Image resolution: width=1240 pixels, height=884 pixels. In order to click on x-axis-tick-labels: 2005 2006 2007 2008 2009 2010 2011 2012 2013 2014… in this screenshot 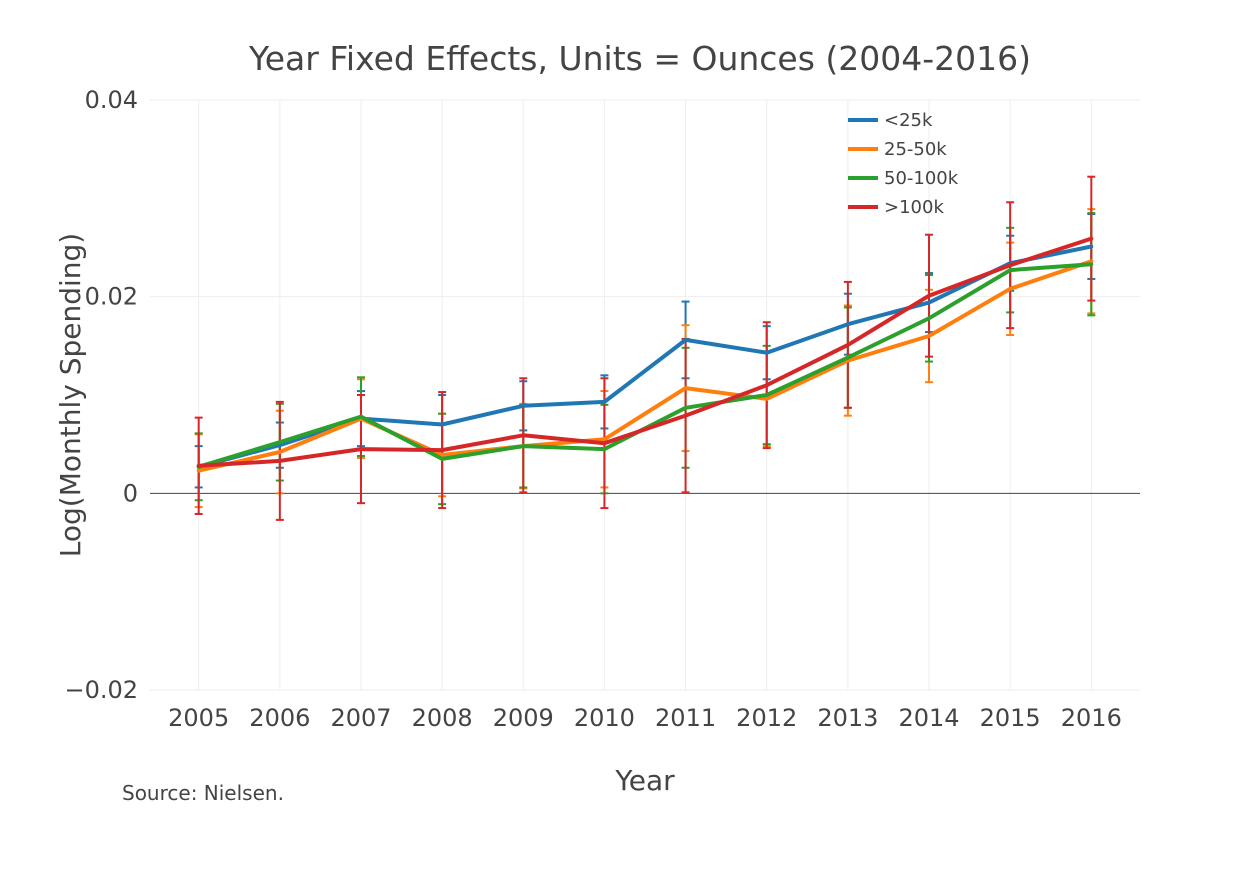, I will do `click(645, 718)`.